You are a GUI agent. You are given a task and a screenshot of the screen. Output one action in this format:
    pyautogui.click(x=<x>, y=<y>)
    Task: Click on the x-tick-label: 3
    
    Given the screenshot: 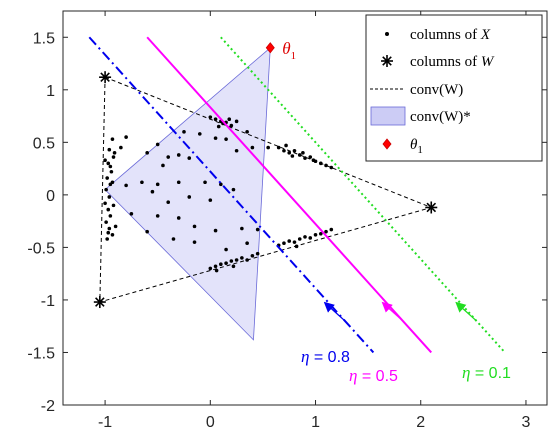 What is the action you would take?
    pyautogui.click(x=526, y=422)
    